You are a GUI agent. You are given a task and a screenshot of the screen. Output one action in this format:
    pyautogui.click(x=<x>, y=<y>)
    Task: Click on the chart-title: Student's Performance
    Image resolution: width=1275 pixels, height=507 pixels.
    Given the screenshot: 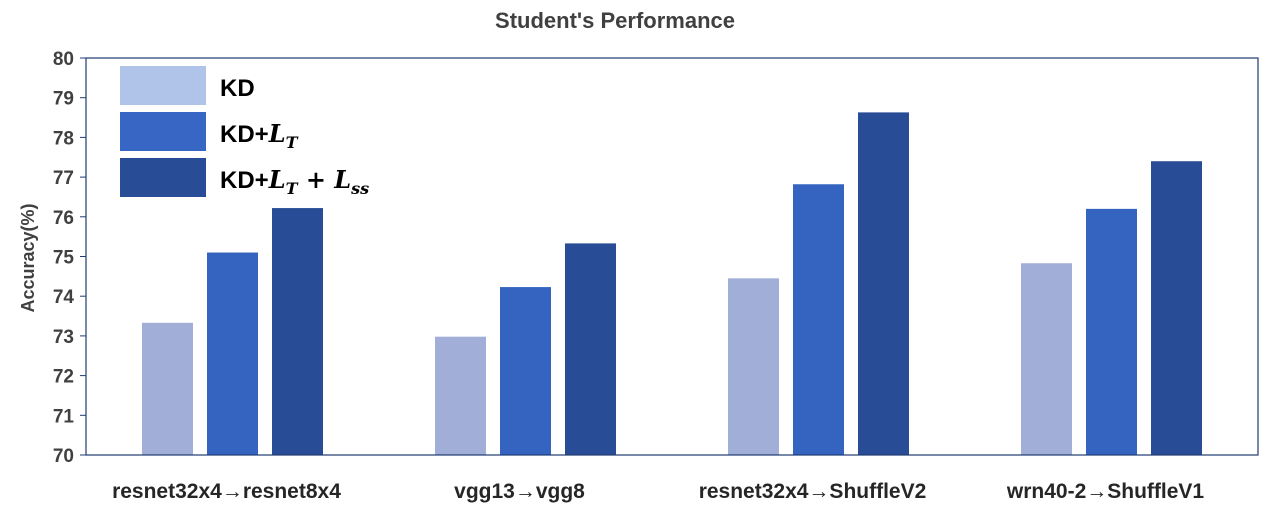 What is the action you would take?
    pyautogui.click(x=615, y=20)
    